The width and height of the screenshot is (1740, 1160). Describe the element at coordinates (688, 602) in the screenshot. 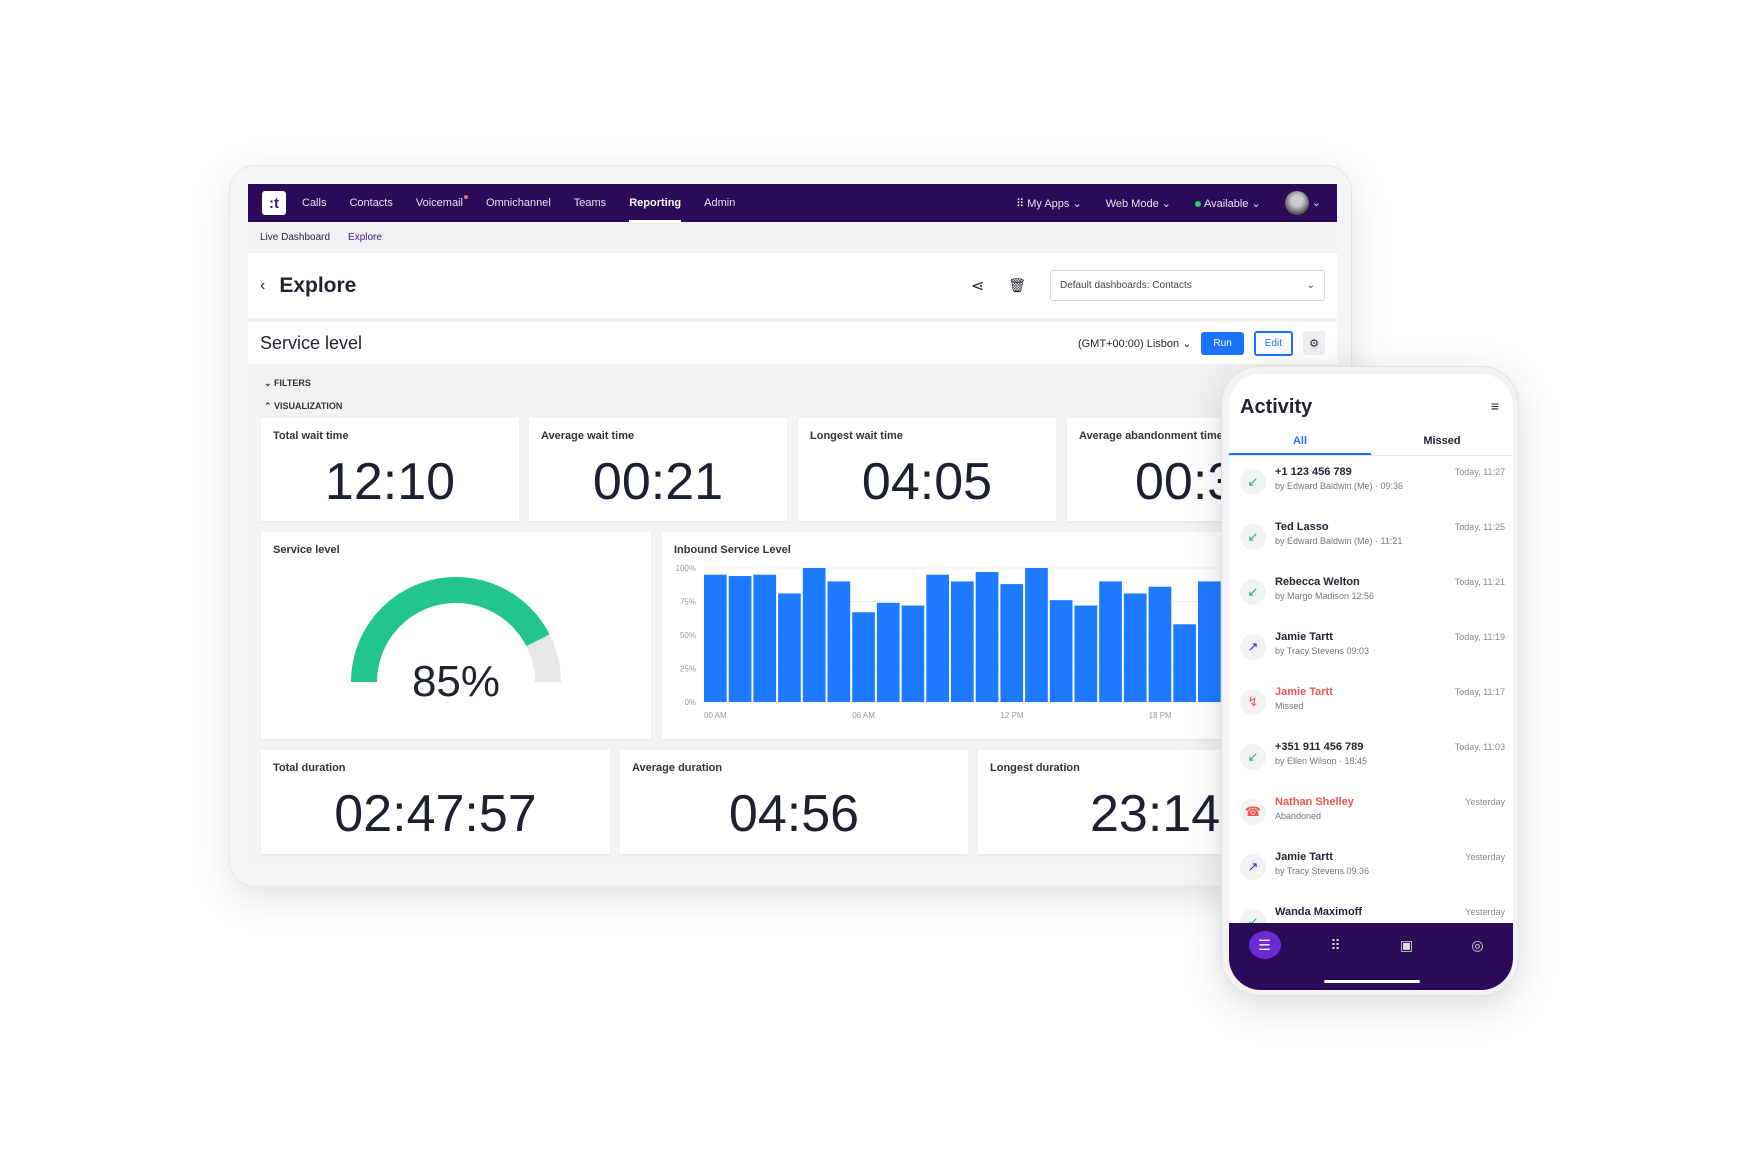

I see `y-tick-label: 75%` at that location.